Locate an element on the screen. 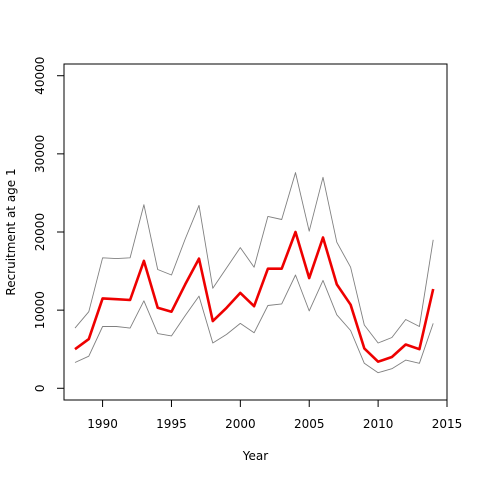 This screenshot has height=480, width=480. y-axis: 0 10000 20000 30000 40000 is located at coordinates (49, 224).